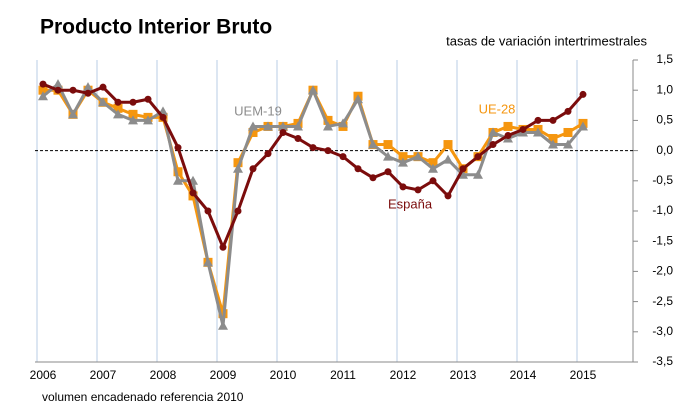 The width and height of the screenshot is (697, 414). I want to click on series-label: UEM-19, so click(258, 110).